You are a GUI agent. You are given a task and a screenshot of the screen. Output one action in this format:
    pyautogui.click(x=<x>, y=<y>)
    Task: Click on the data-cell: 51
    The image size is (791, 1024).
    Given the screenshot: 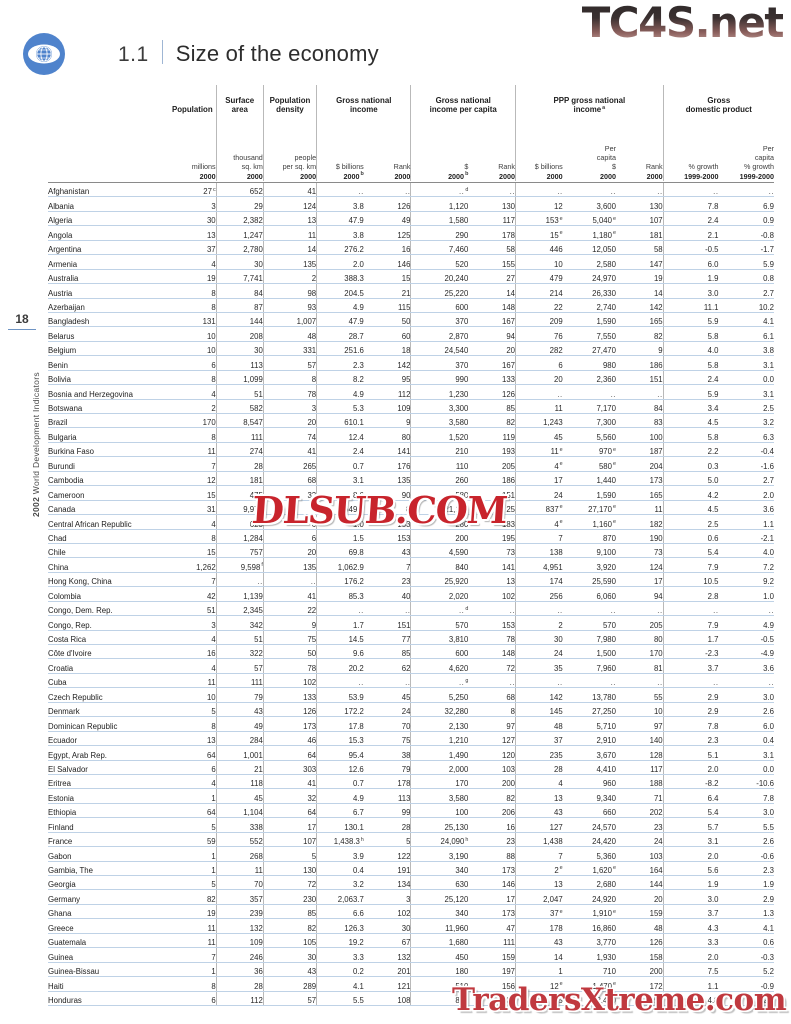 What is the action you would take?
    pyautogui.click(x=239, y=638)
    